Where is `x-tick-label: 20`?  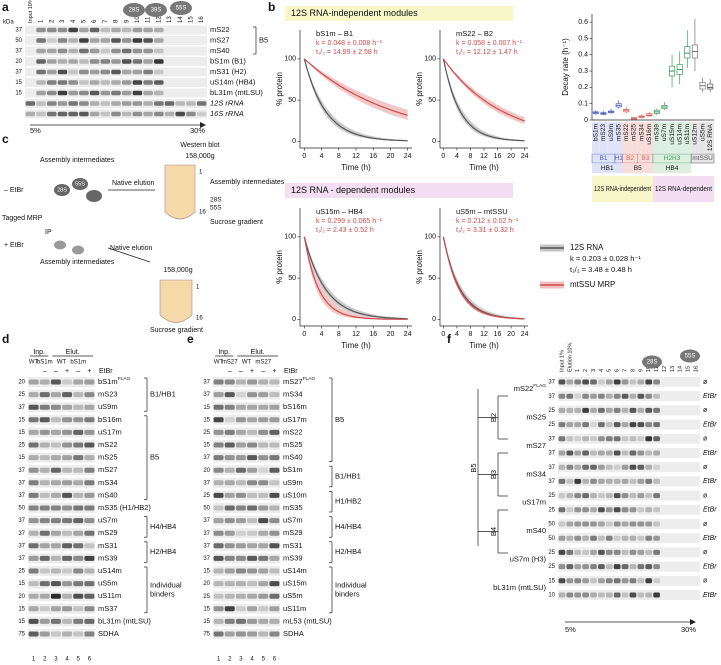 x-tick-label: 20 is located at coordinates (511, 334).